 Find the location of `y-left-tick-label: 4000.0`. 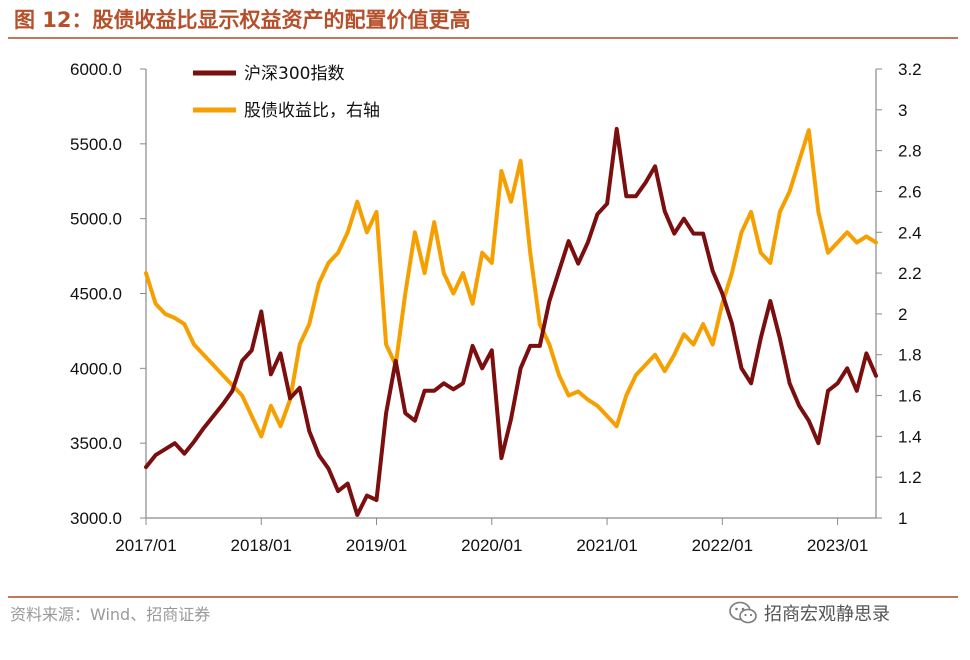

y-left-tick-label: 4000.0 is located at coordinates (96, 368).